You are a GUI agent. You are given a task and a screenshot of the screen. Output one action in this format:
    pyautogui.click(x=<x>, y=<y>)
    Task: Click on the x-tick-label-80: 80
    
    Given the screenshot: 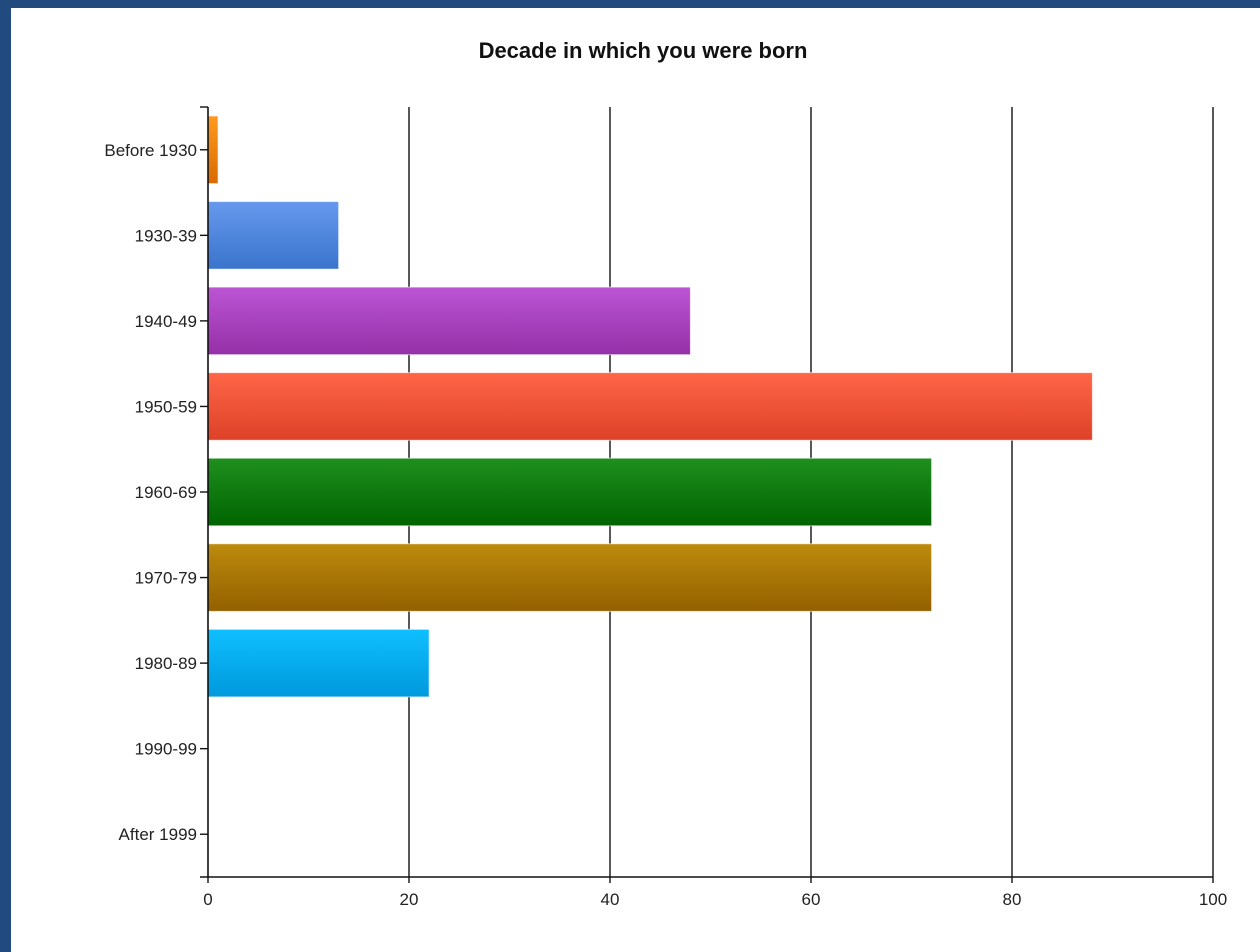 What is the action you would take?
    pyautogui.click(x=1012, y=899)
    